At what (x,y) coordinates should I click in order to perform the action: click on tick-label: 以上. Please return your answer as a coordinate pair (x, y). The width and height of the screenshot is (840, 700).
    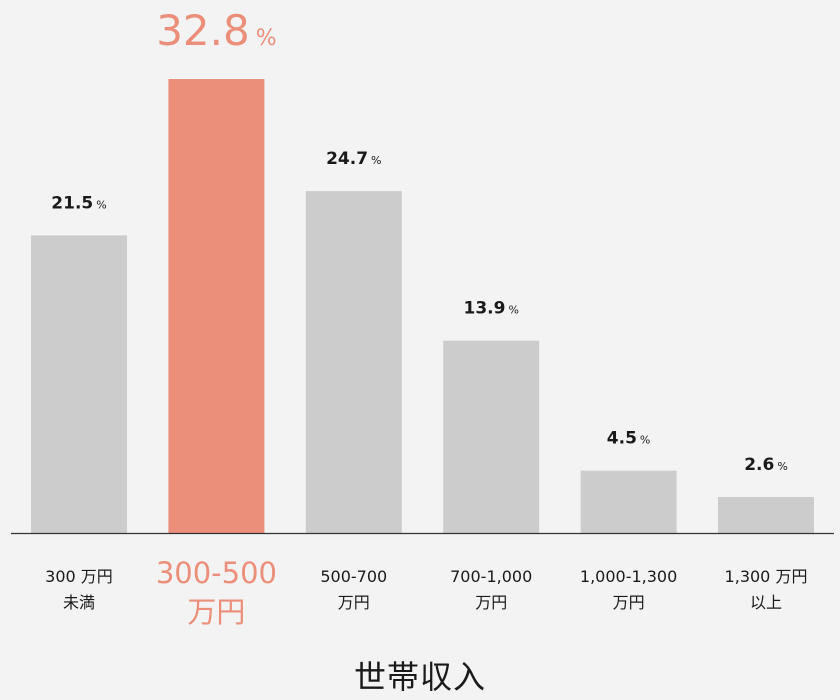
    Looking at the image, I should click on (766, 602).